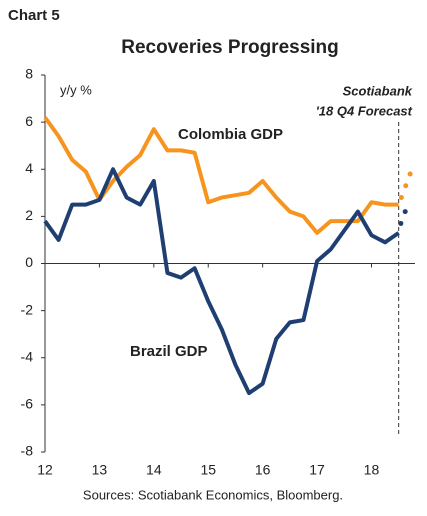 The image size is (427, 516). What do you see at coordinates (34, 15) in the screenshot?
I see `chart-label: Chart 5` at bounding box center [34, 15].